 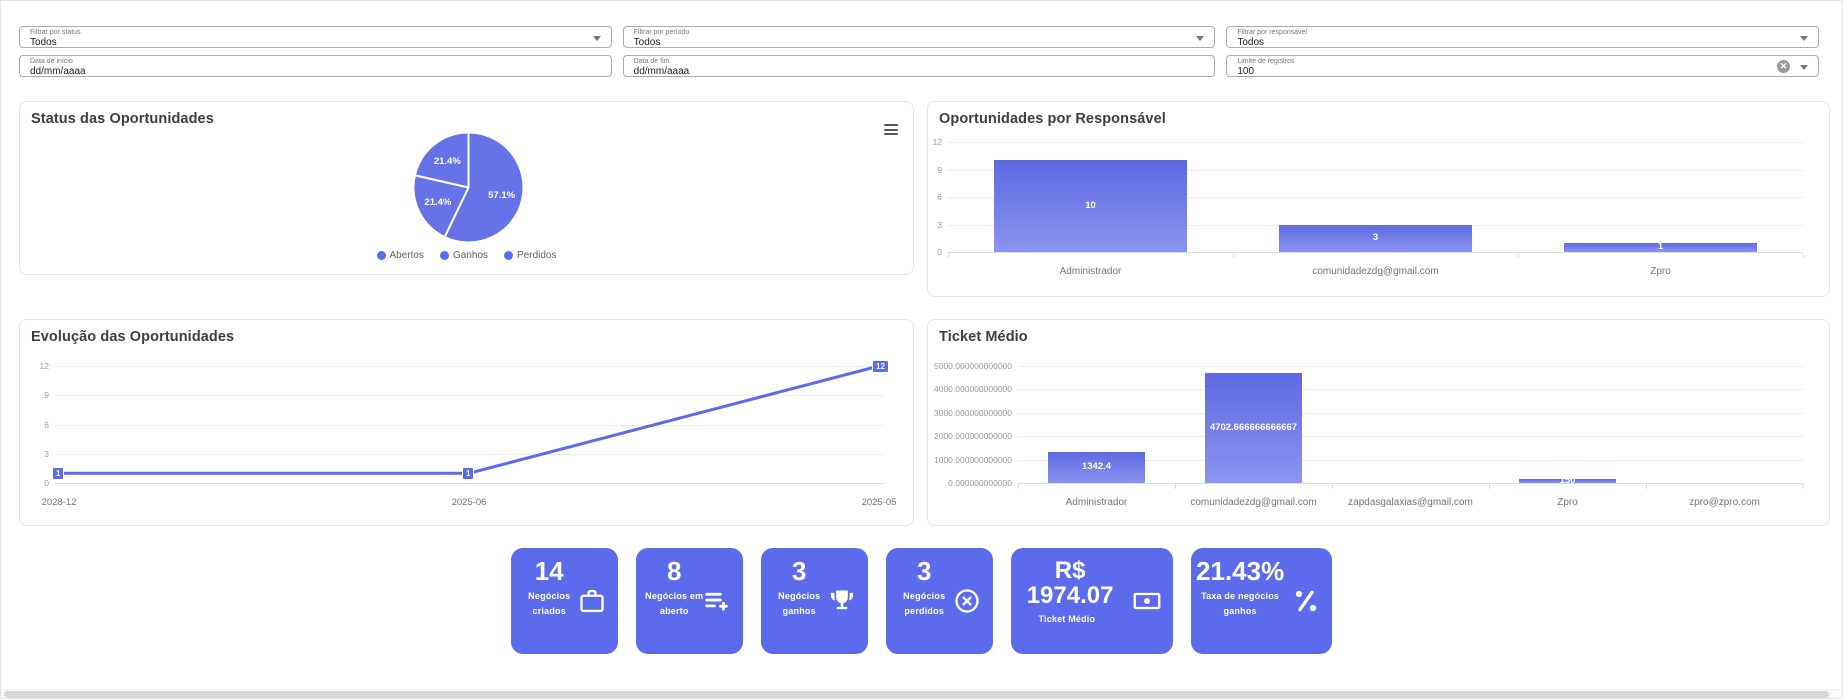 What do you see at coordinates (1067, 619) in the screenshot?
I see `stat-label: Ticket Médio` at bounding box center [1067, 619].